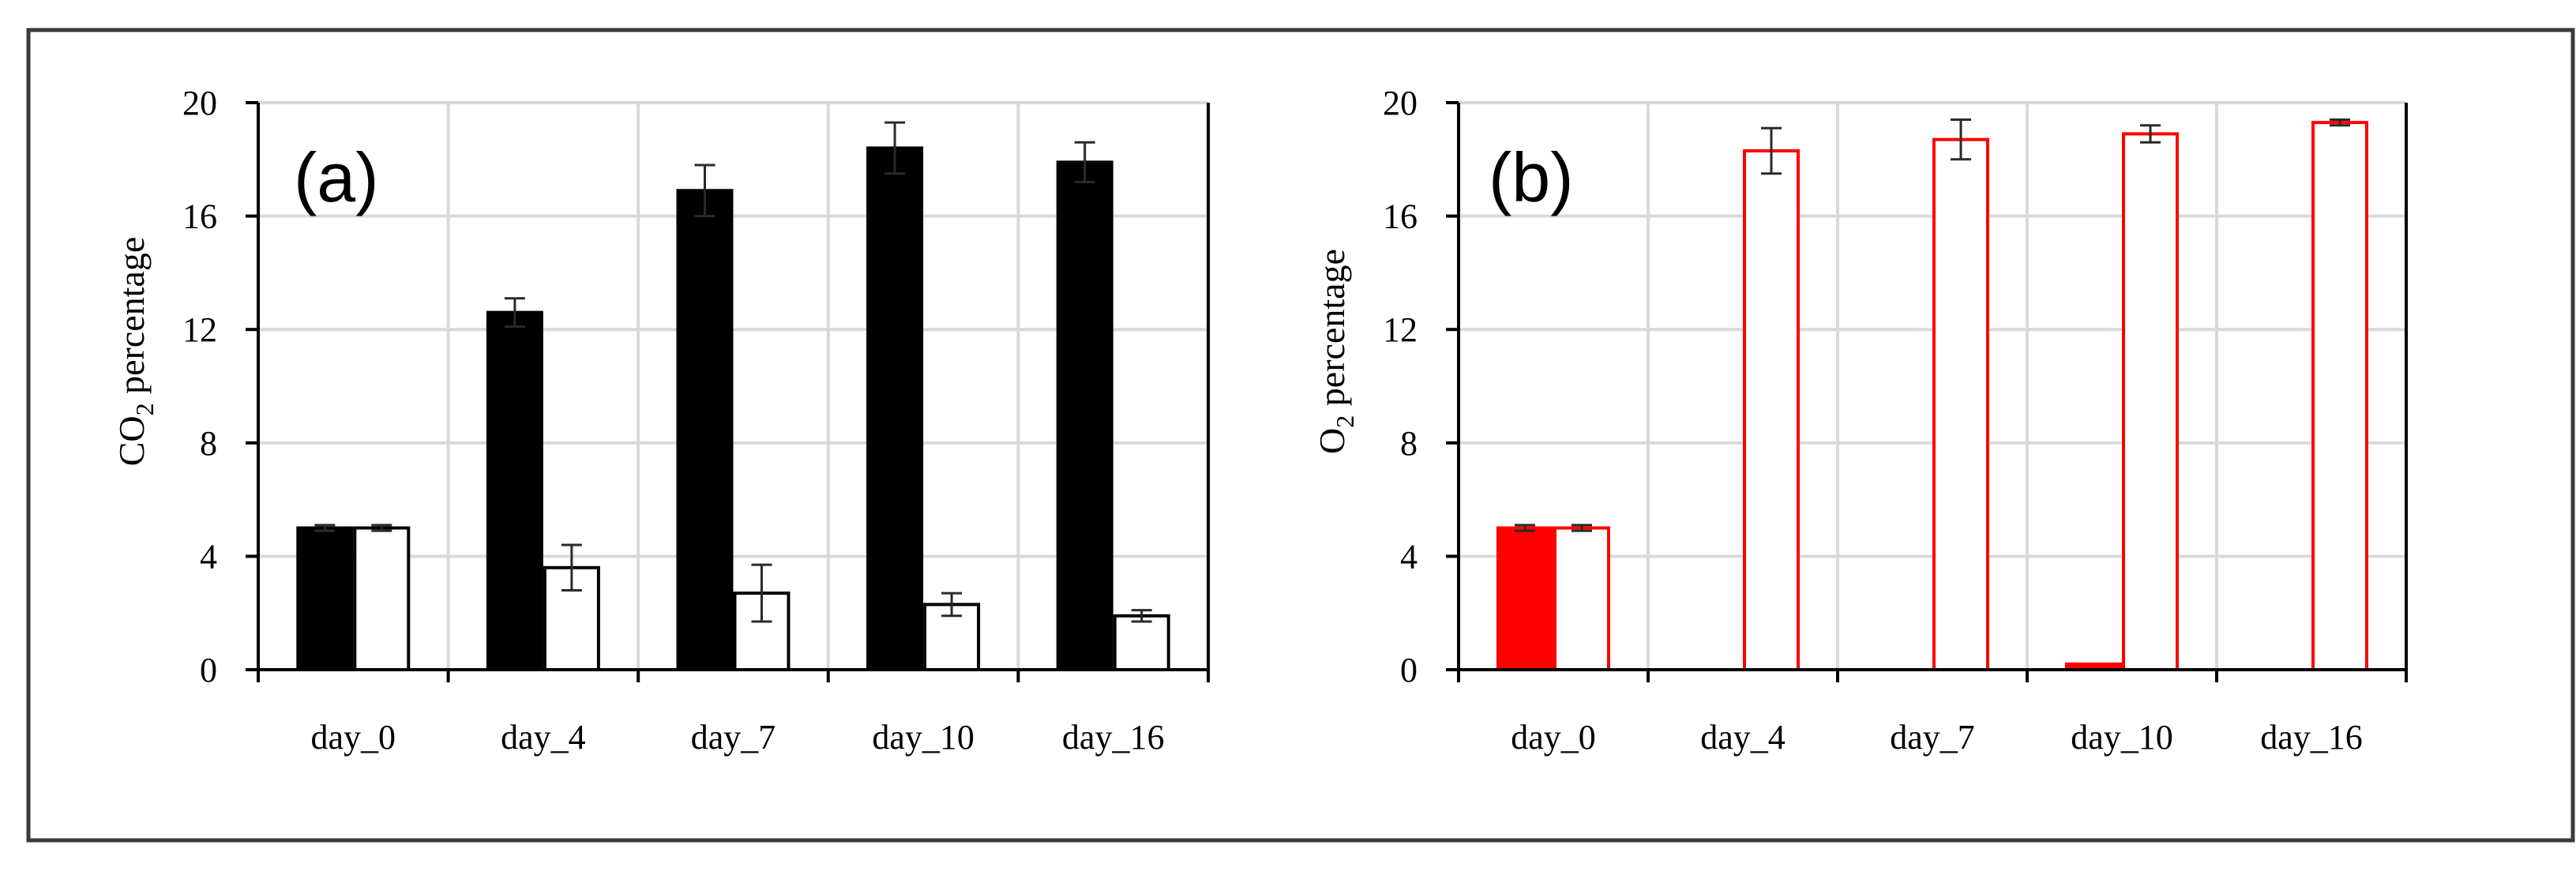 Image resolution: width=2576 pixels, height=879 pixels. I want to click on x-tick-label-b: day_0, so click(1553, 737).